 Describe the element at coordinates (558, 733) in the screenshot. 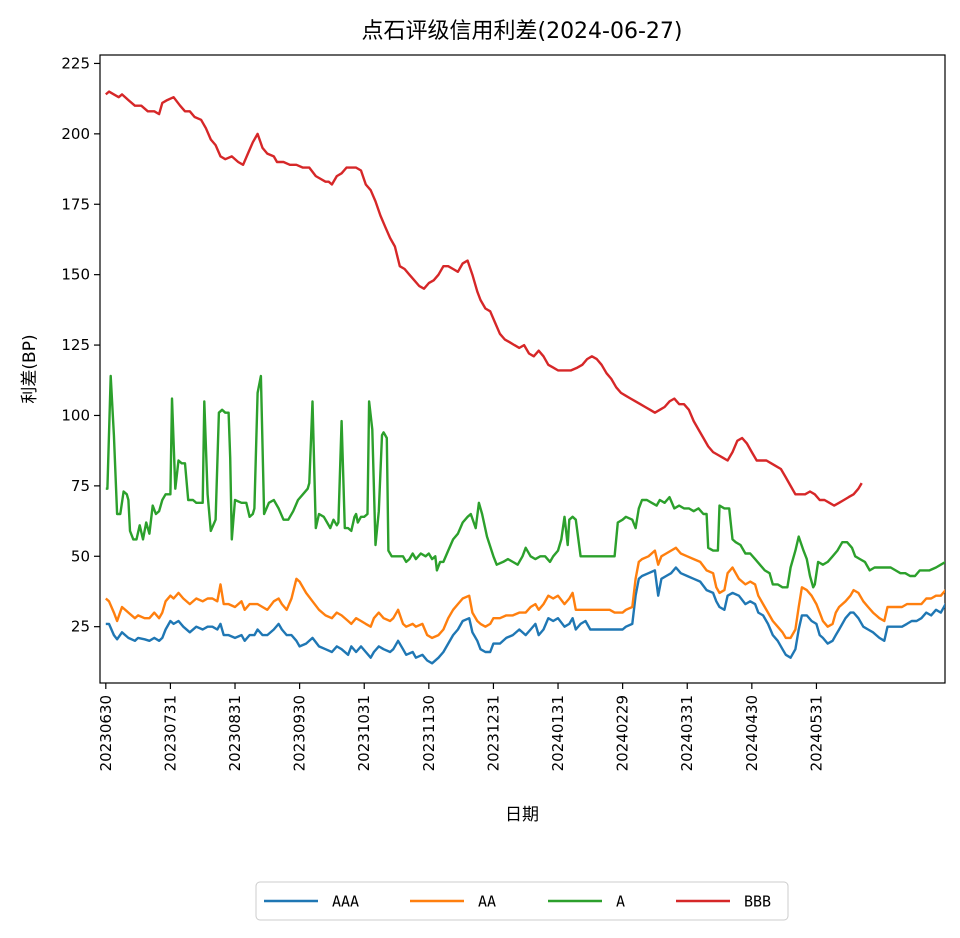

I see `x-tick-label: 20240131` at that location.